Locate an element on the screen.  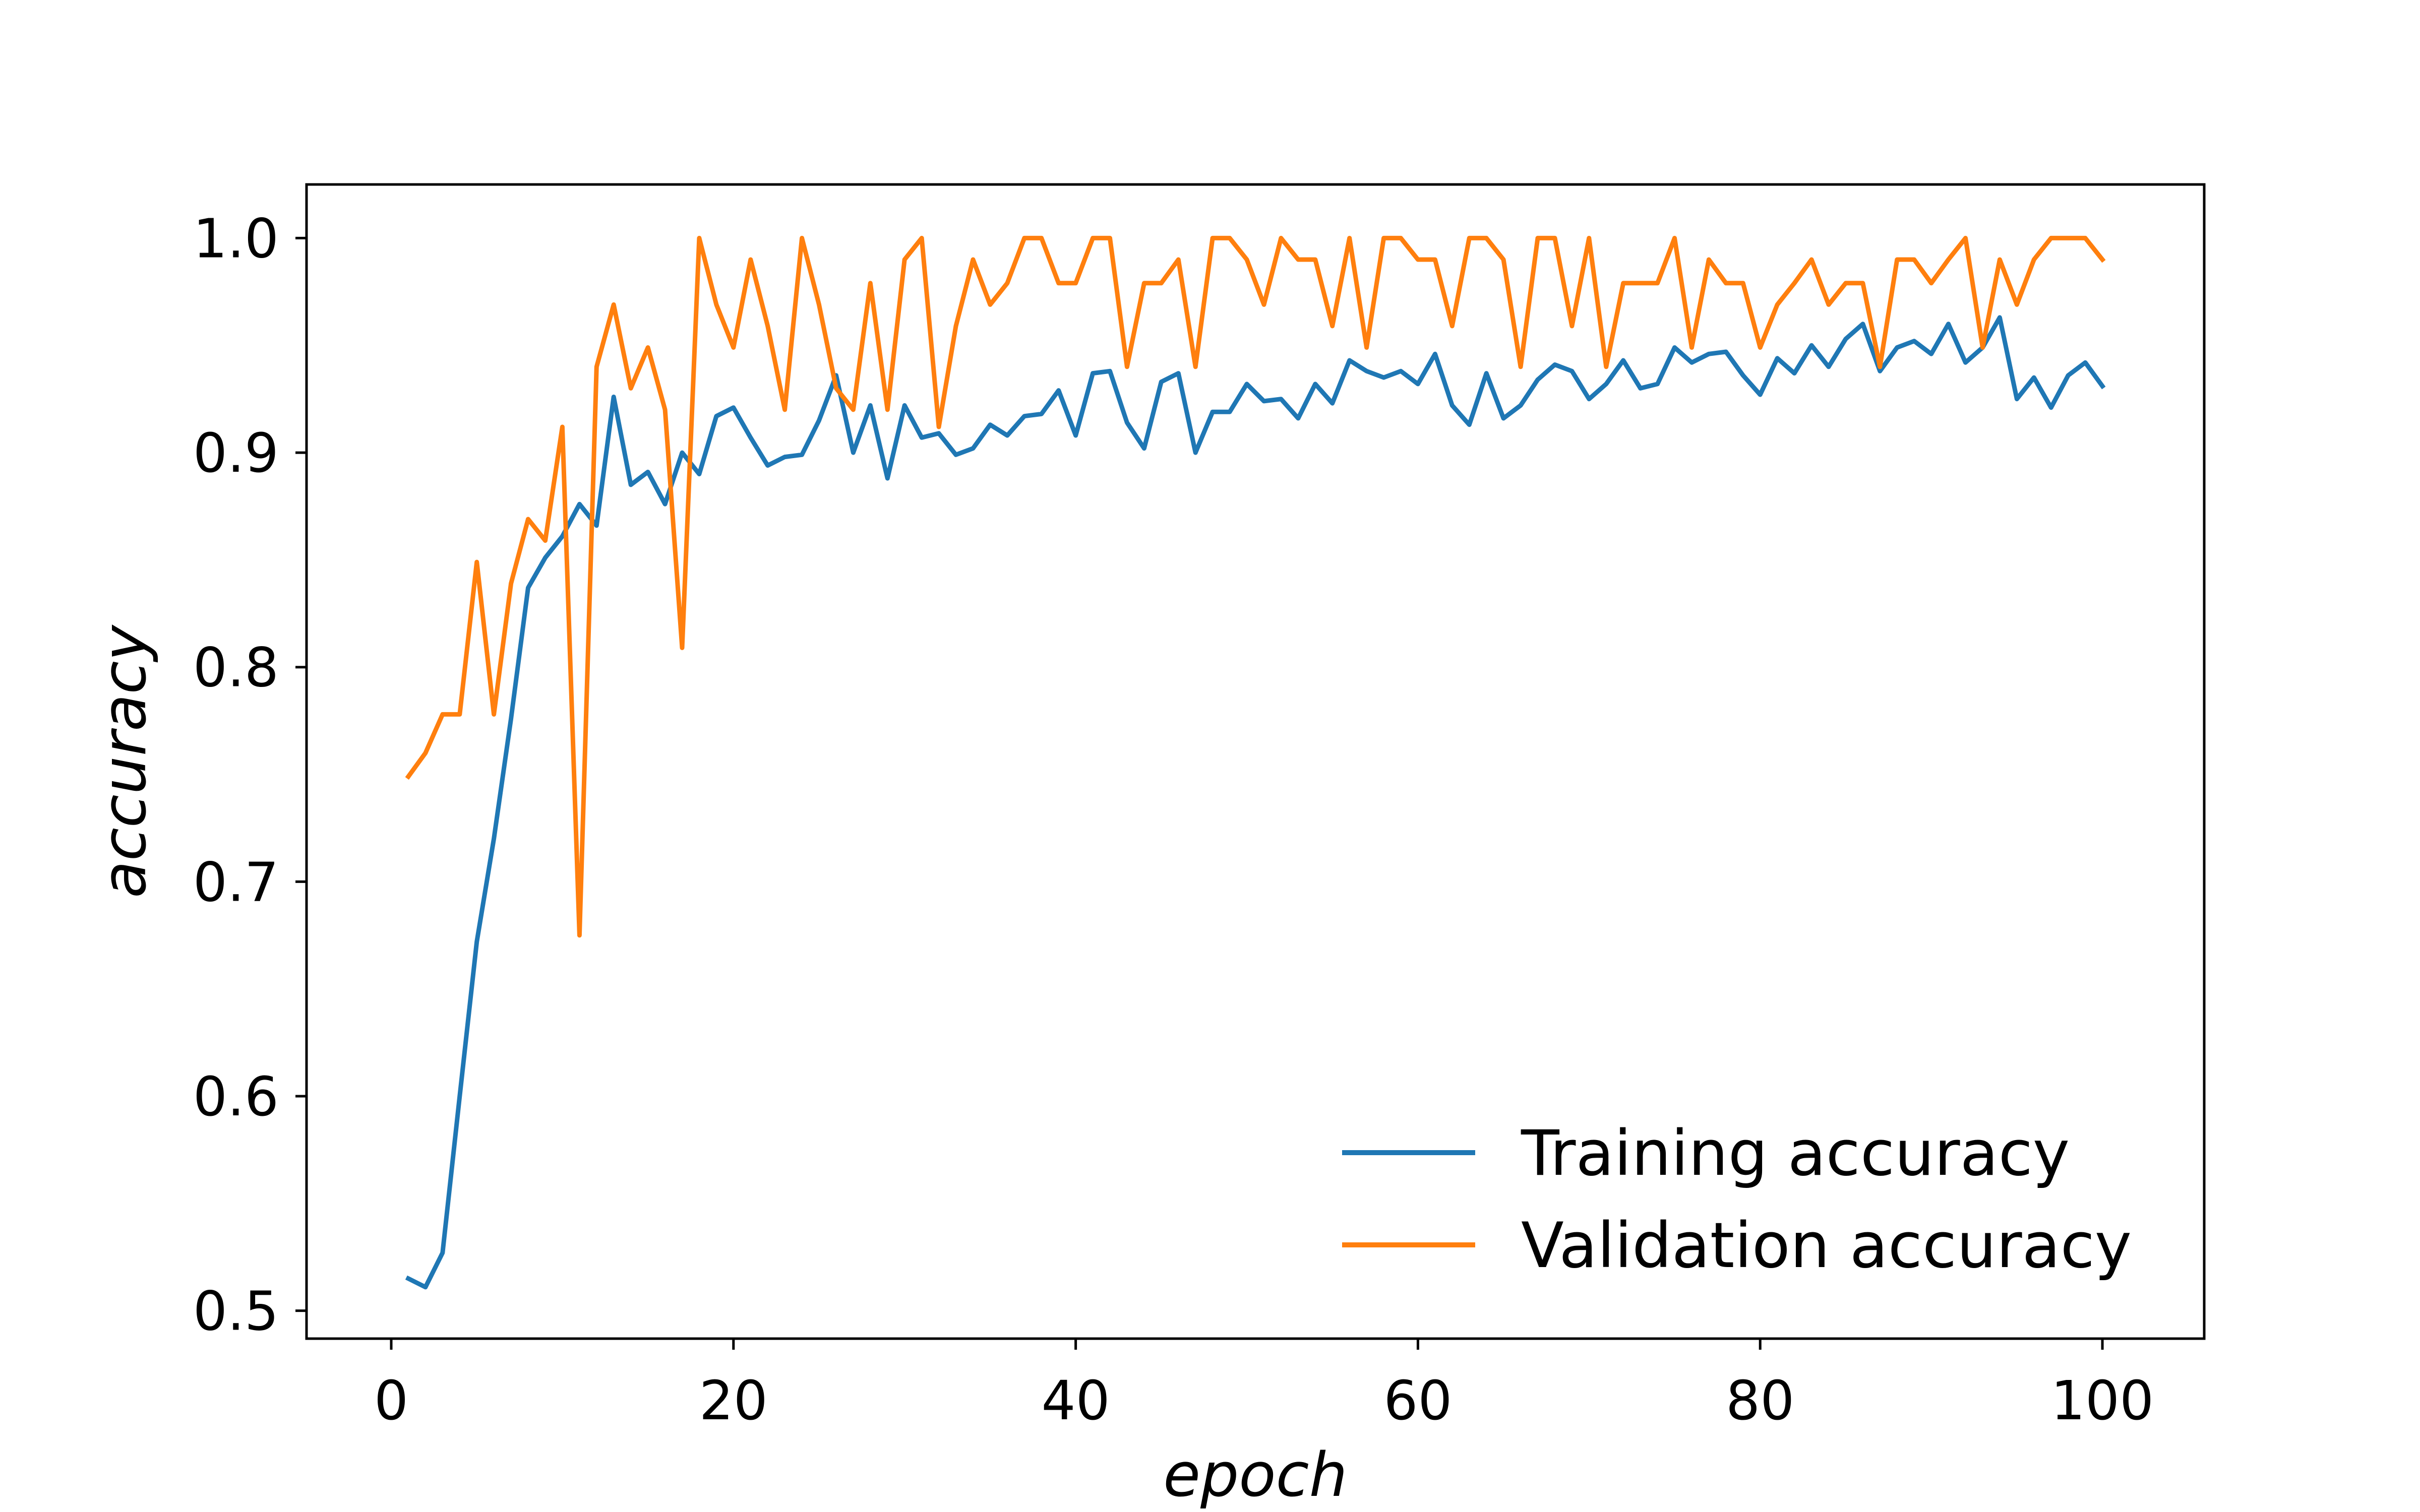
x-tick-label: 60 is located at coordinates (1417, 1401).